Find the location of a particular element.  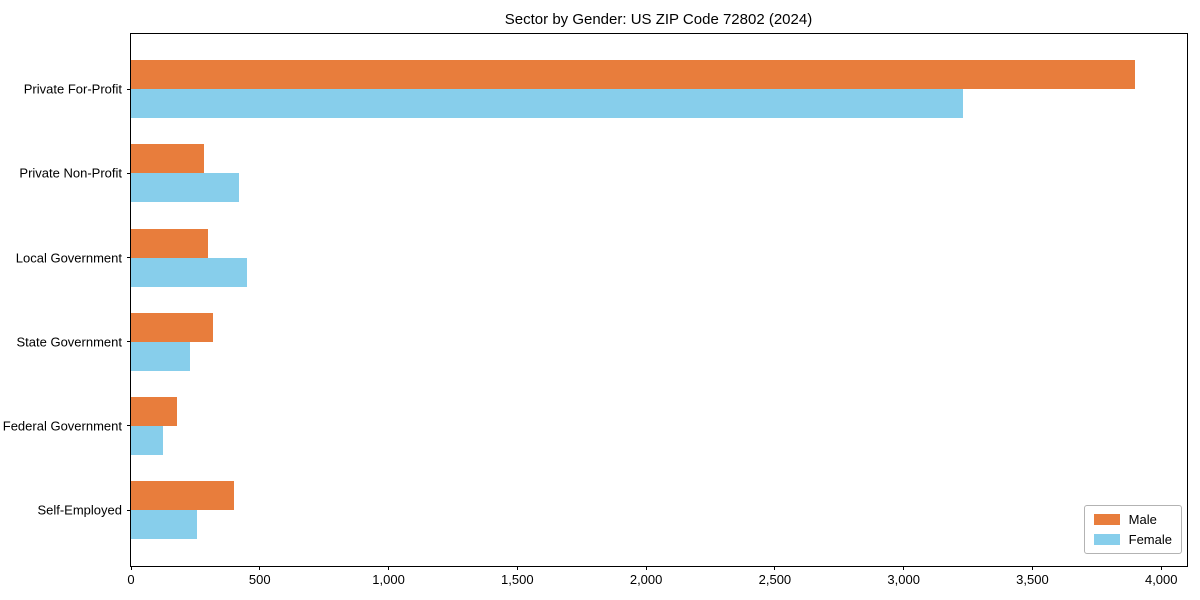

legend-label-female: Female is located at coordinates (1150, 539).